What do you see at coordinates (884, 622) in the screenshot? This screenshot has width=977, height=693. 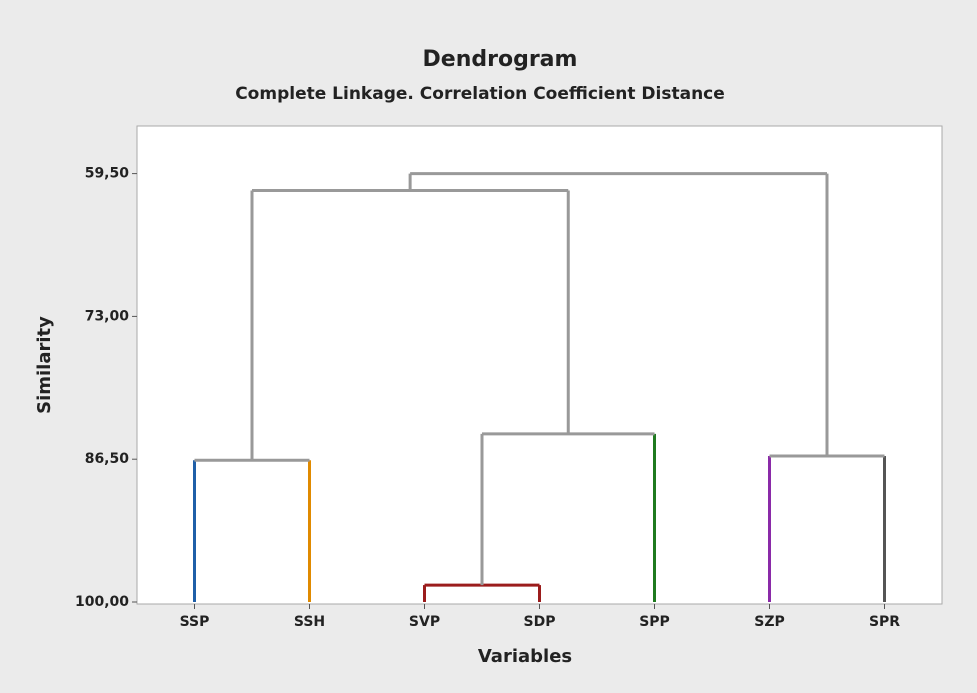 I see `x-tick-label: SPR` at bounding box center [884, 622].